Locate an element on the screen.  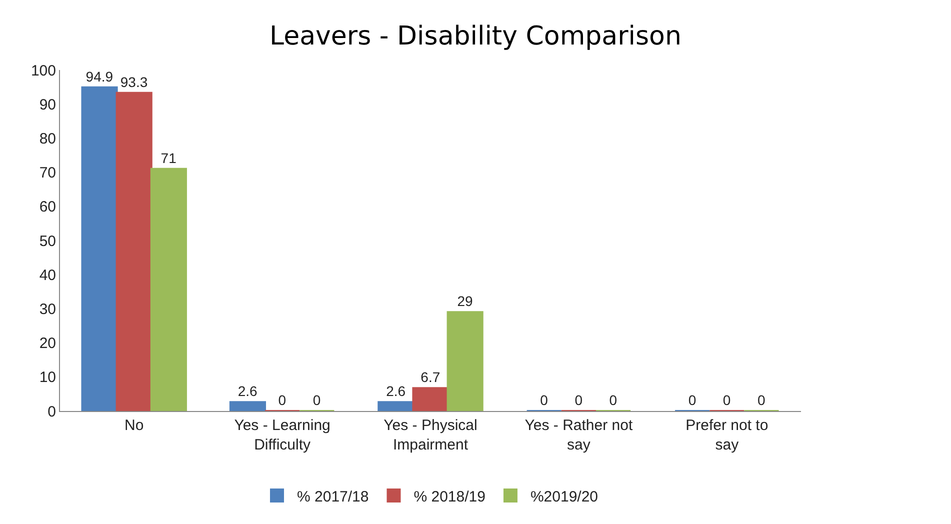
y-tick-label: 0 is located at coordinates (52, 411).